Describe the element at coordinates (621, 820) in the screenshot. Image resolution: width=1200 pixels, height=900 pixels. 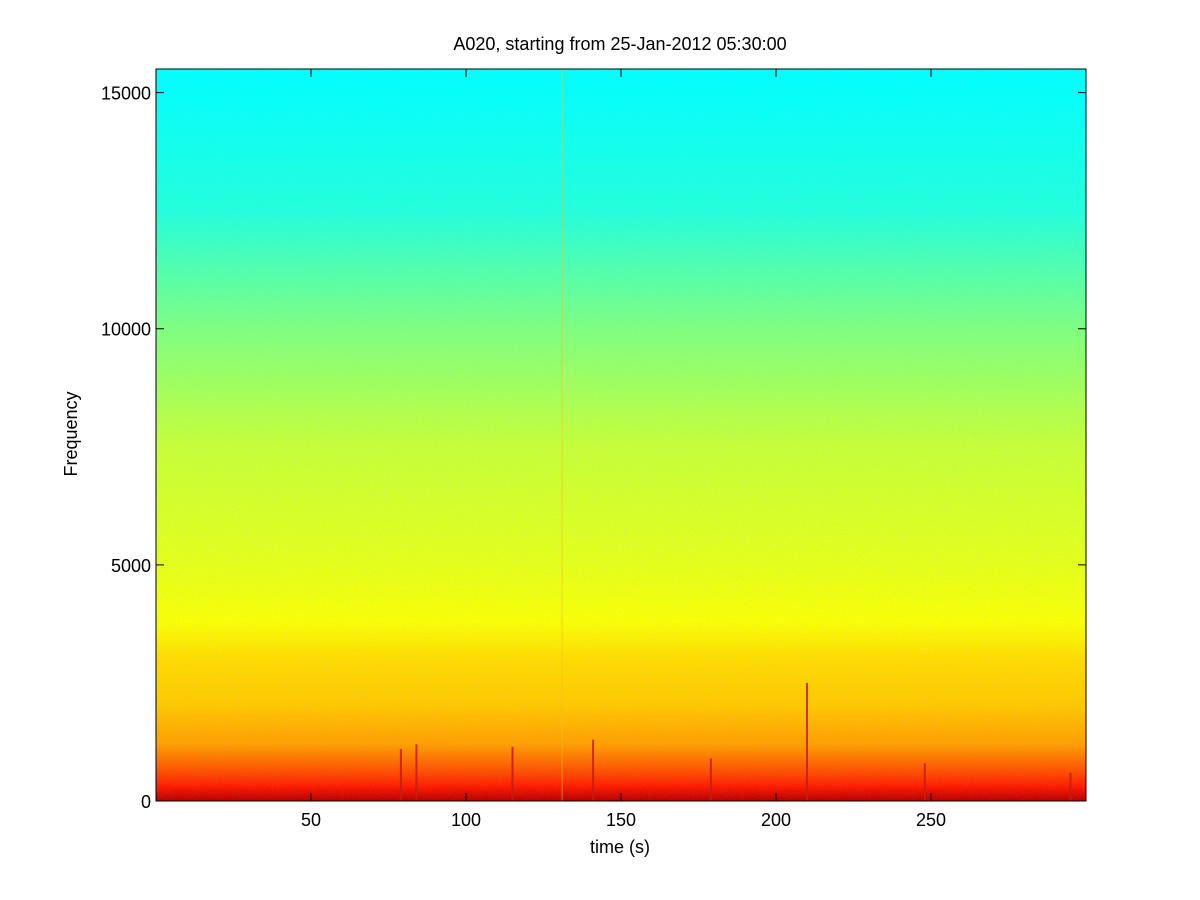
I see `x-tick-label: 150` at that location.